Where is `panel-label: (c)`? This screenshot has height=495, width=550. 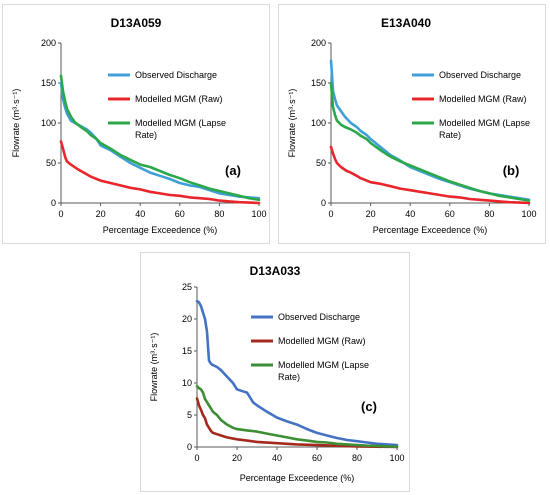
panel-label: (c) is located at coordinates (369, 406).